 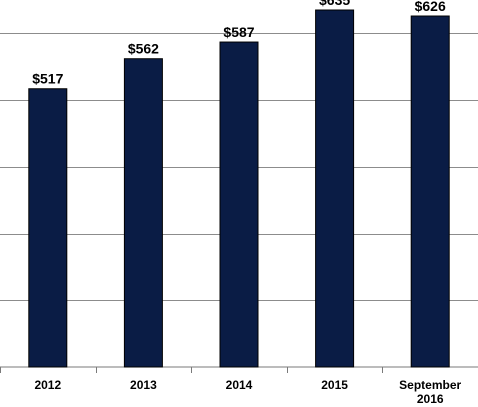 I want to click on category-label-2: 2014, so click(x=239, y=385).